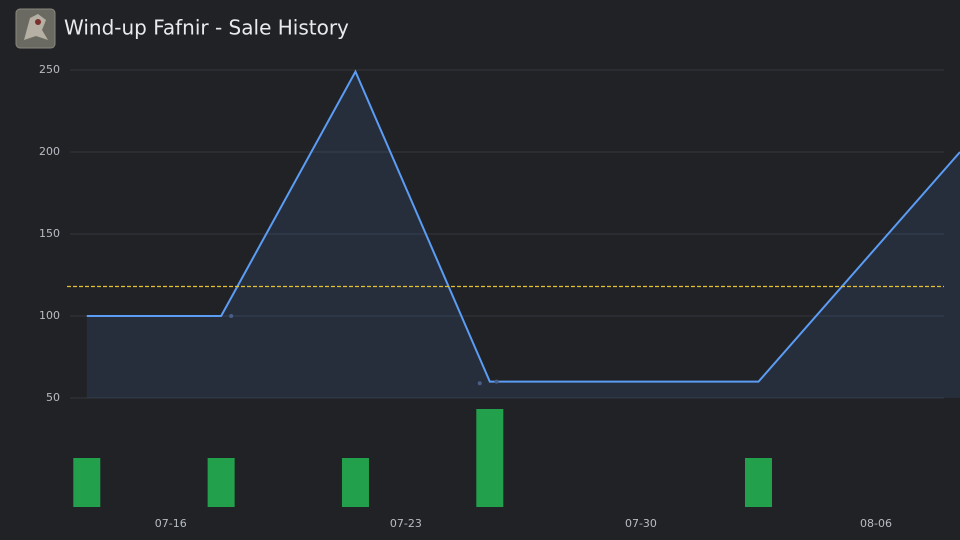 The image size is (960, 540). Describe the element at coordinates (641, 523) in the screenshot. I see `x-tick-label: 07-30` at that location.